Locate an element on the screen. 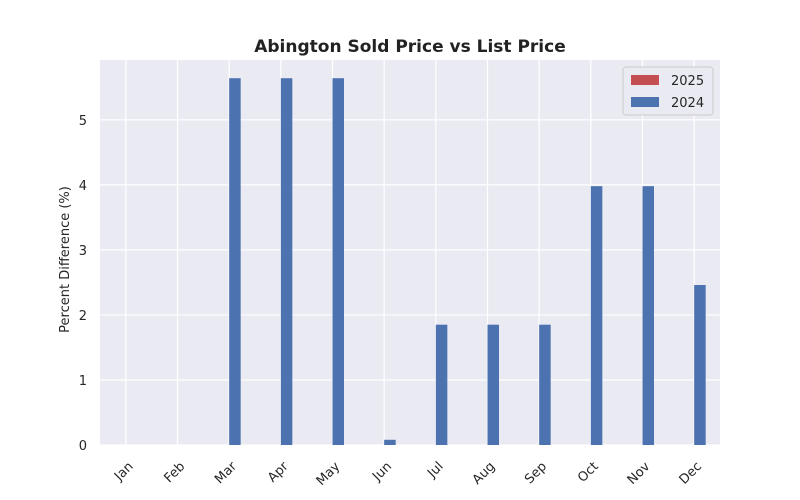  y-tick-label: 3 is located at coordinates (83, 251).